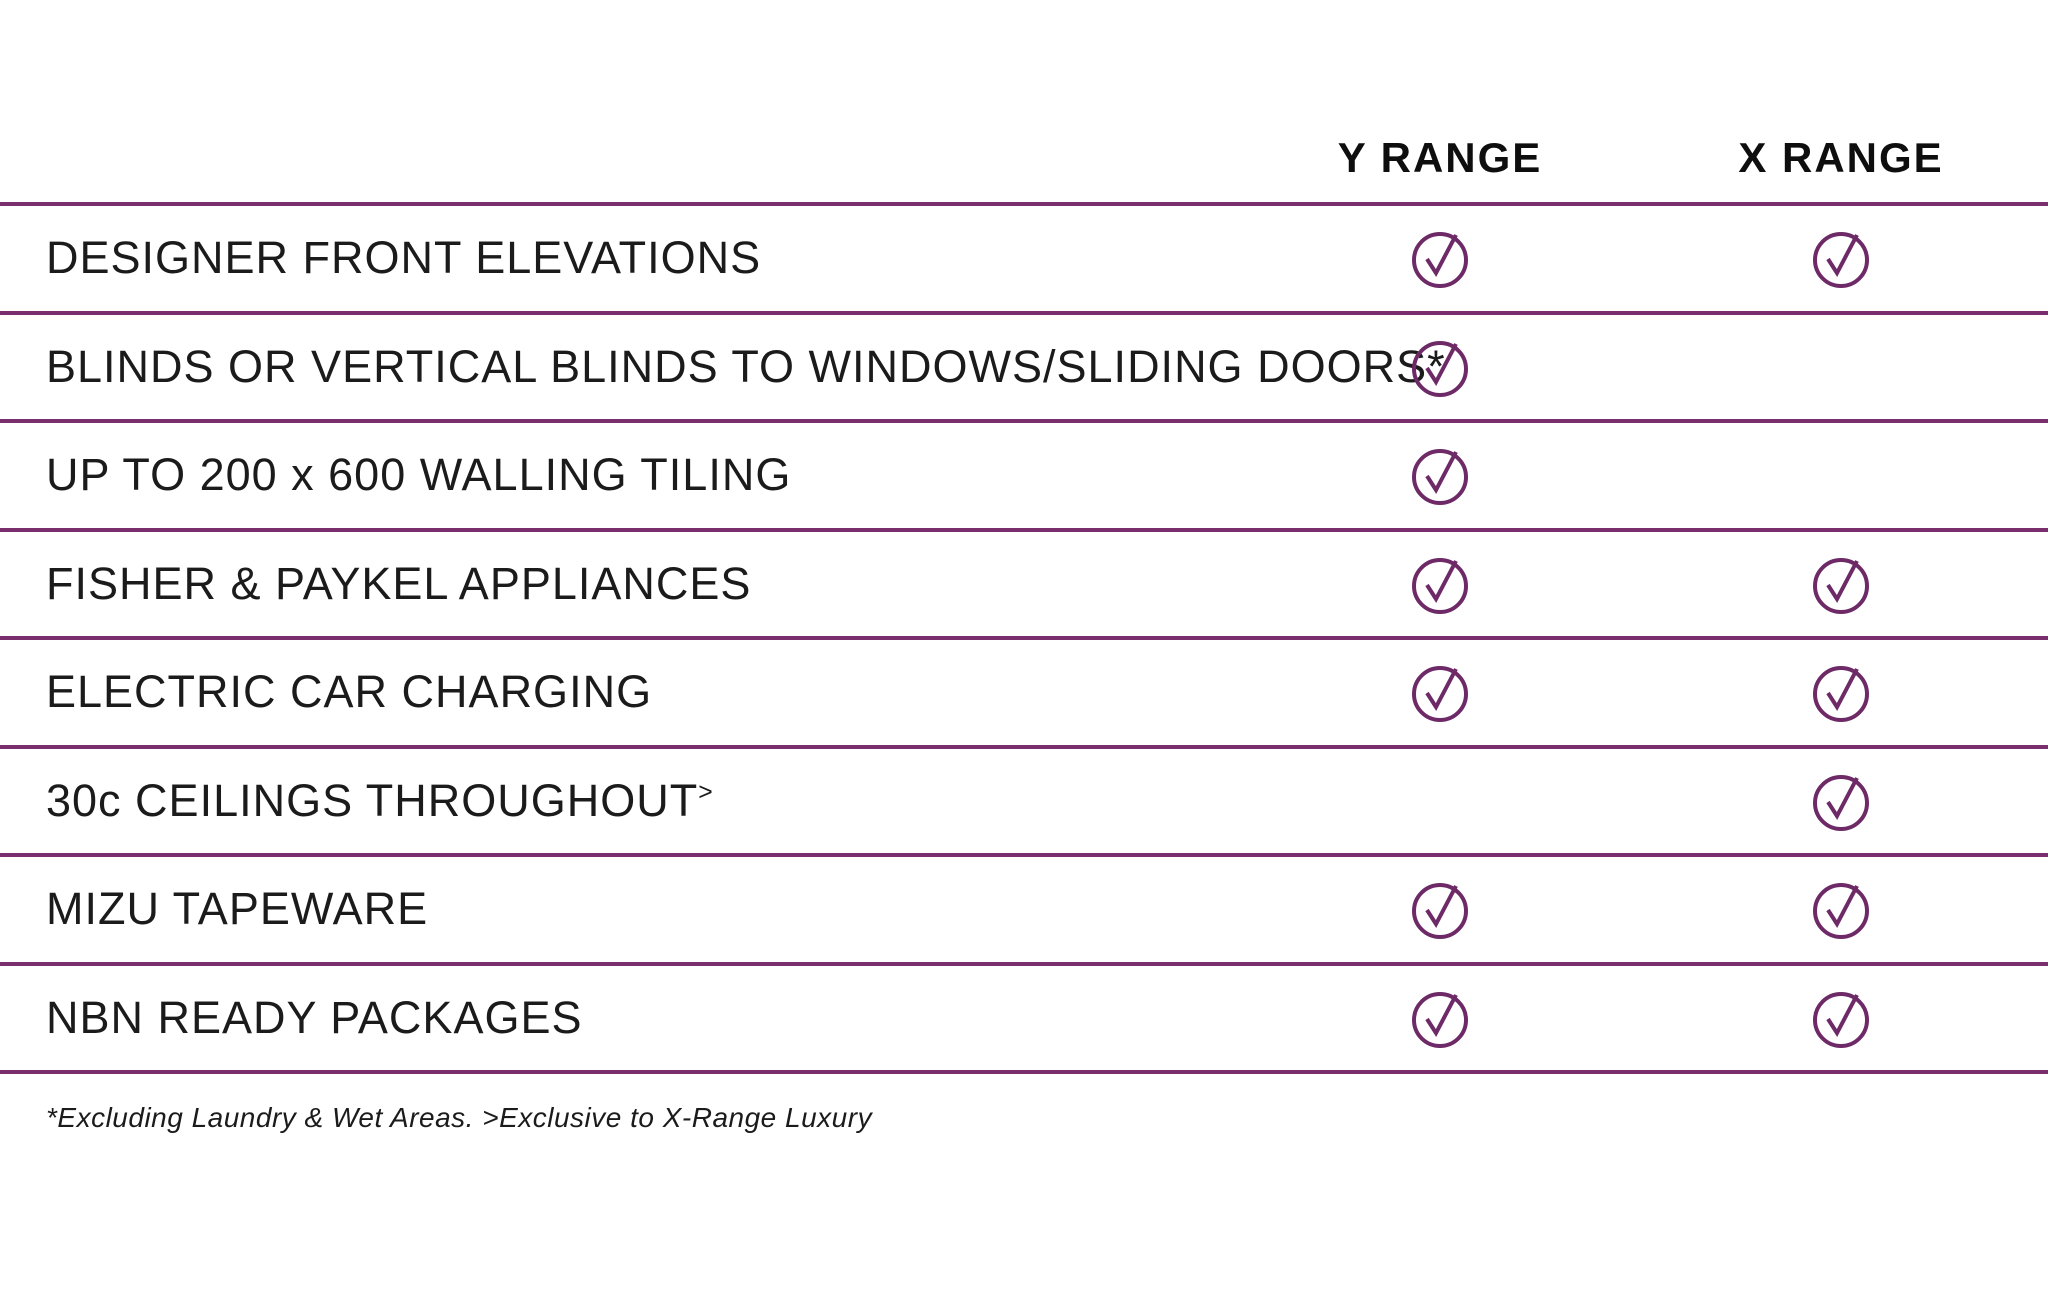 The height and width of the screenshot is (1291, 2048). What do you see at coordinates (1440, 157) in the screenshot?
I see `column-header-y-range: Y RANGE` at bounding box center [1440, 157].